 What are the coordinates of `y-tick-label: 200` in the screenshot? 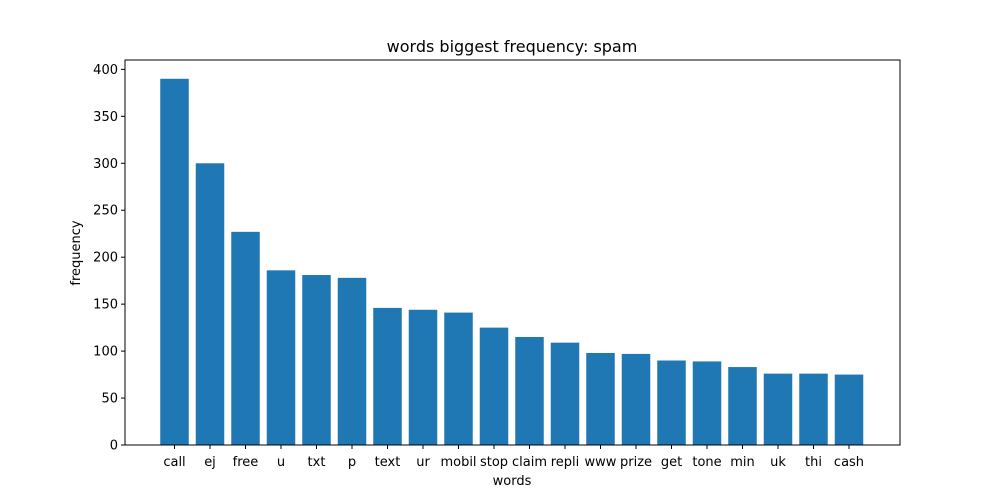 It's located at (105, 258).